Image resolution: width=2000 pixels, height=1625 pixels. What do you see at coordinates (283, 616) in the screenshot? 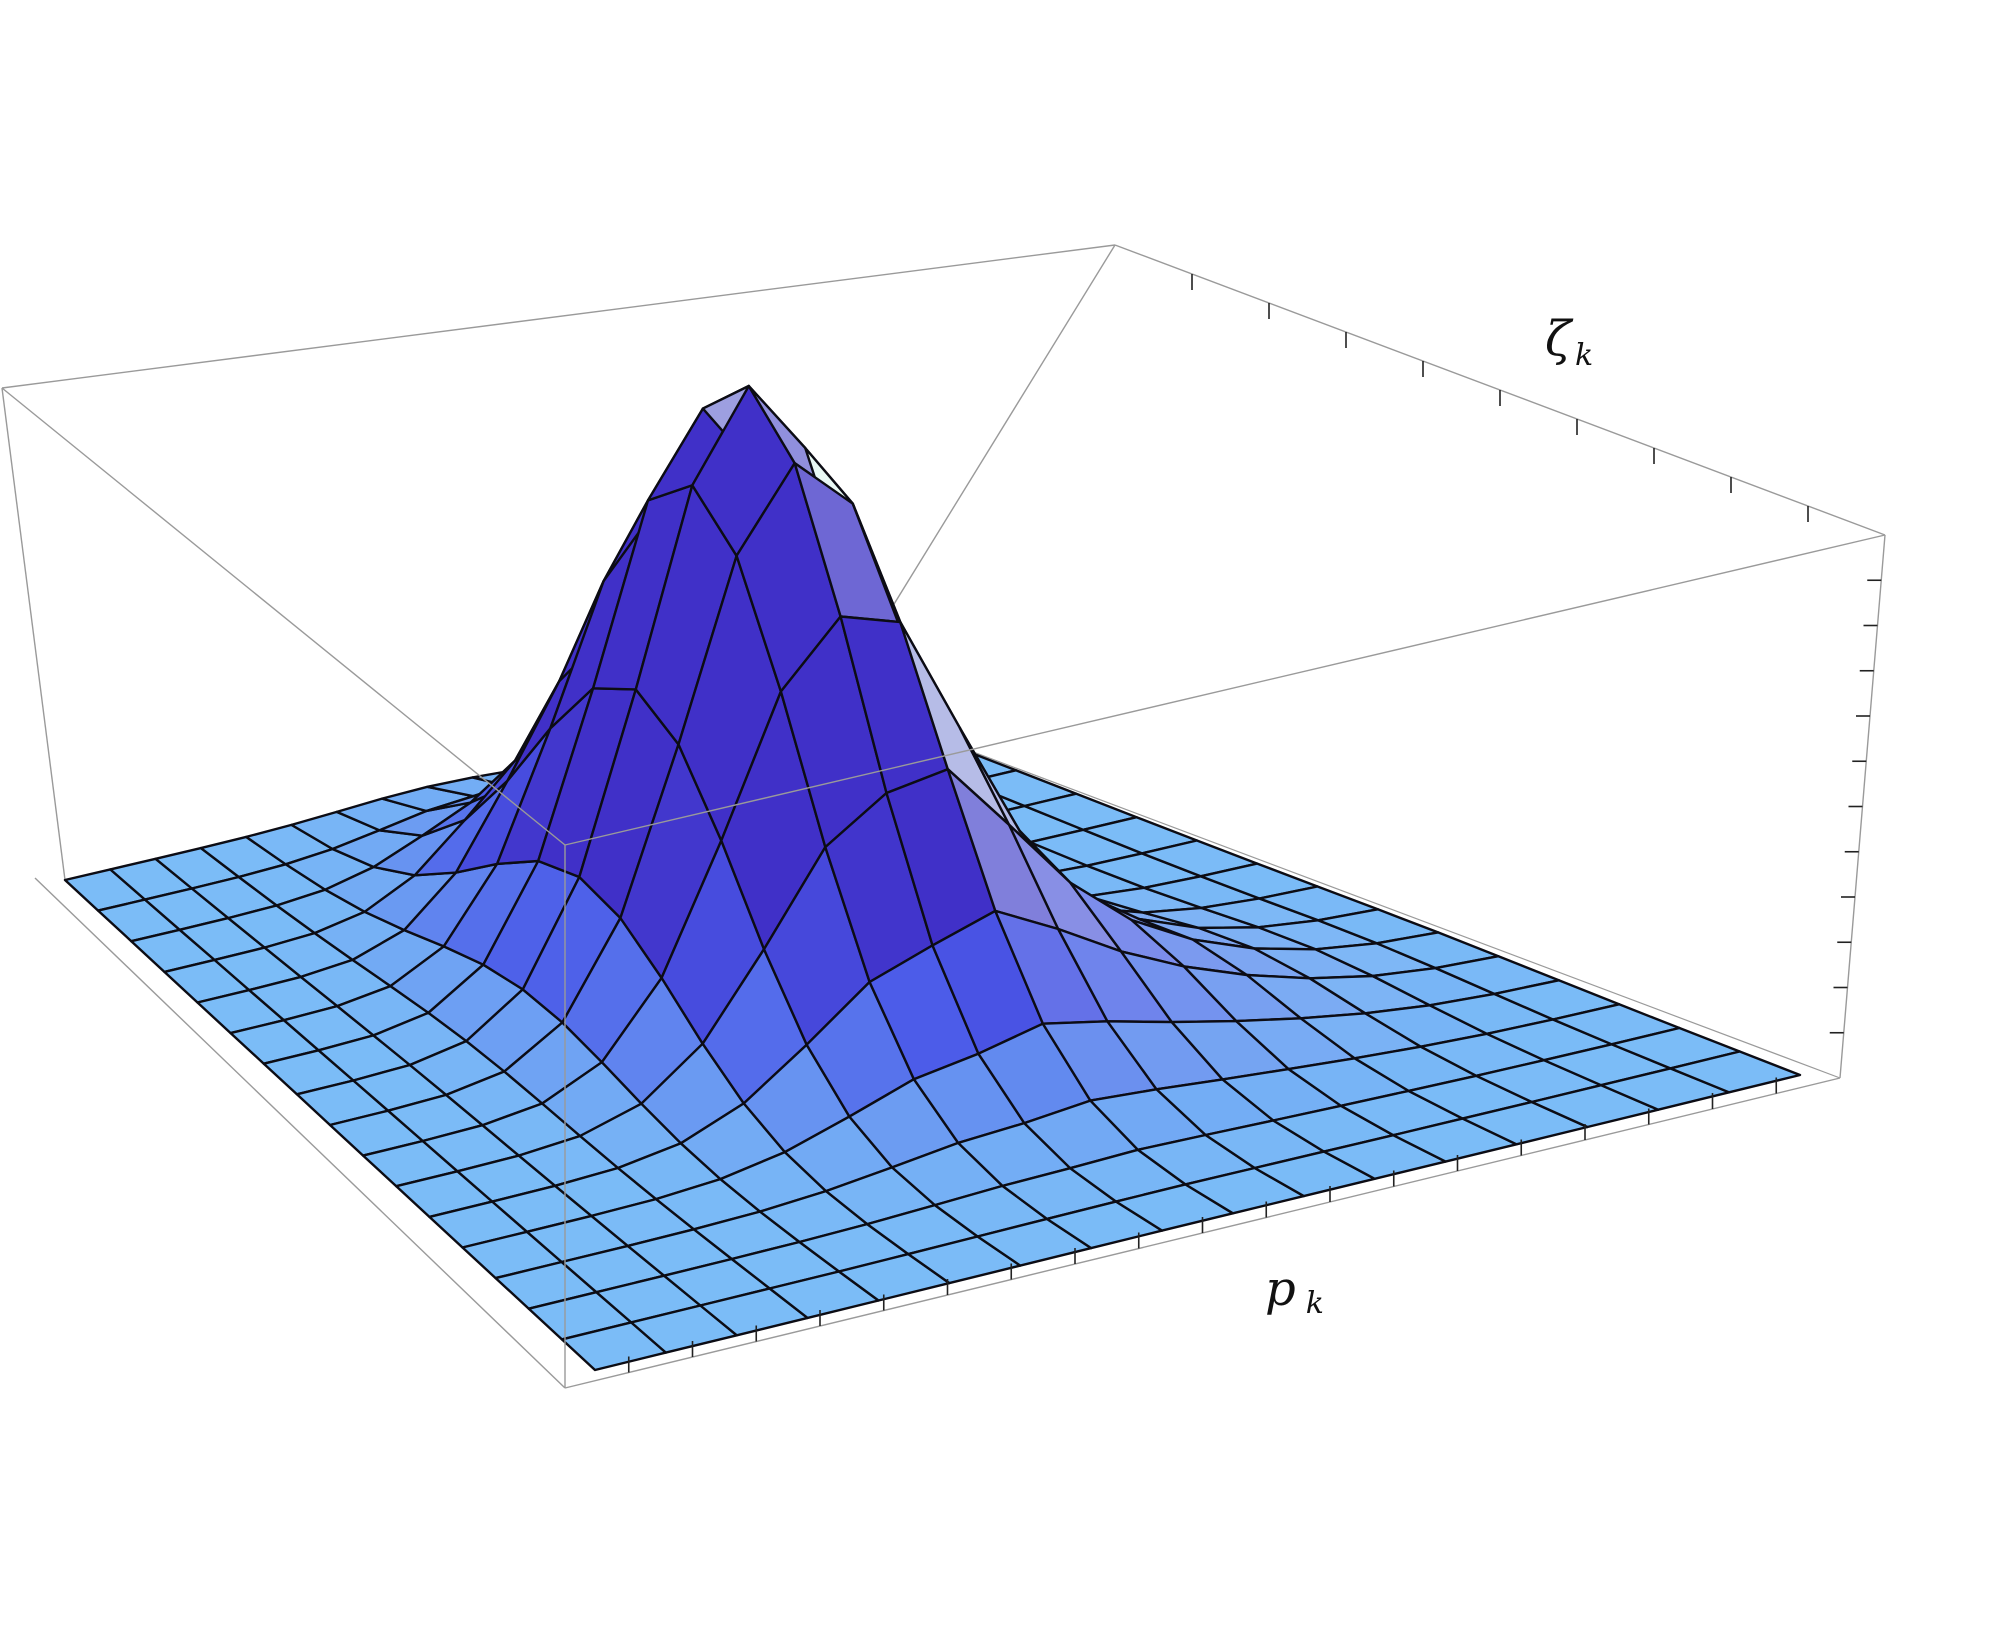
I see `box-edge-top-left` at bounding box center [283, 616].